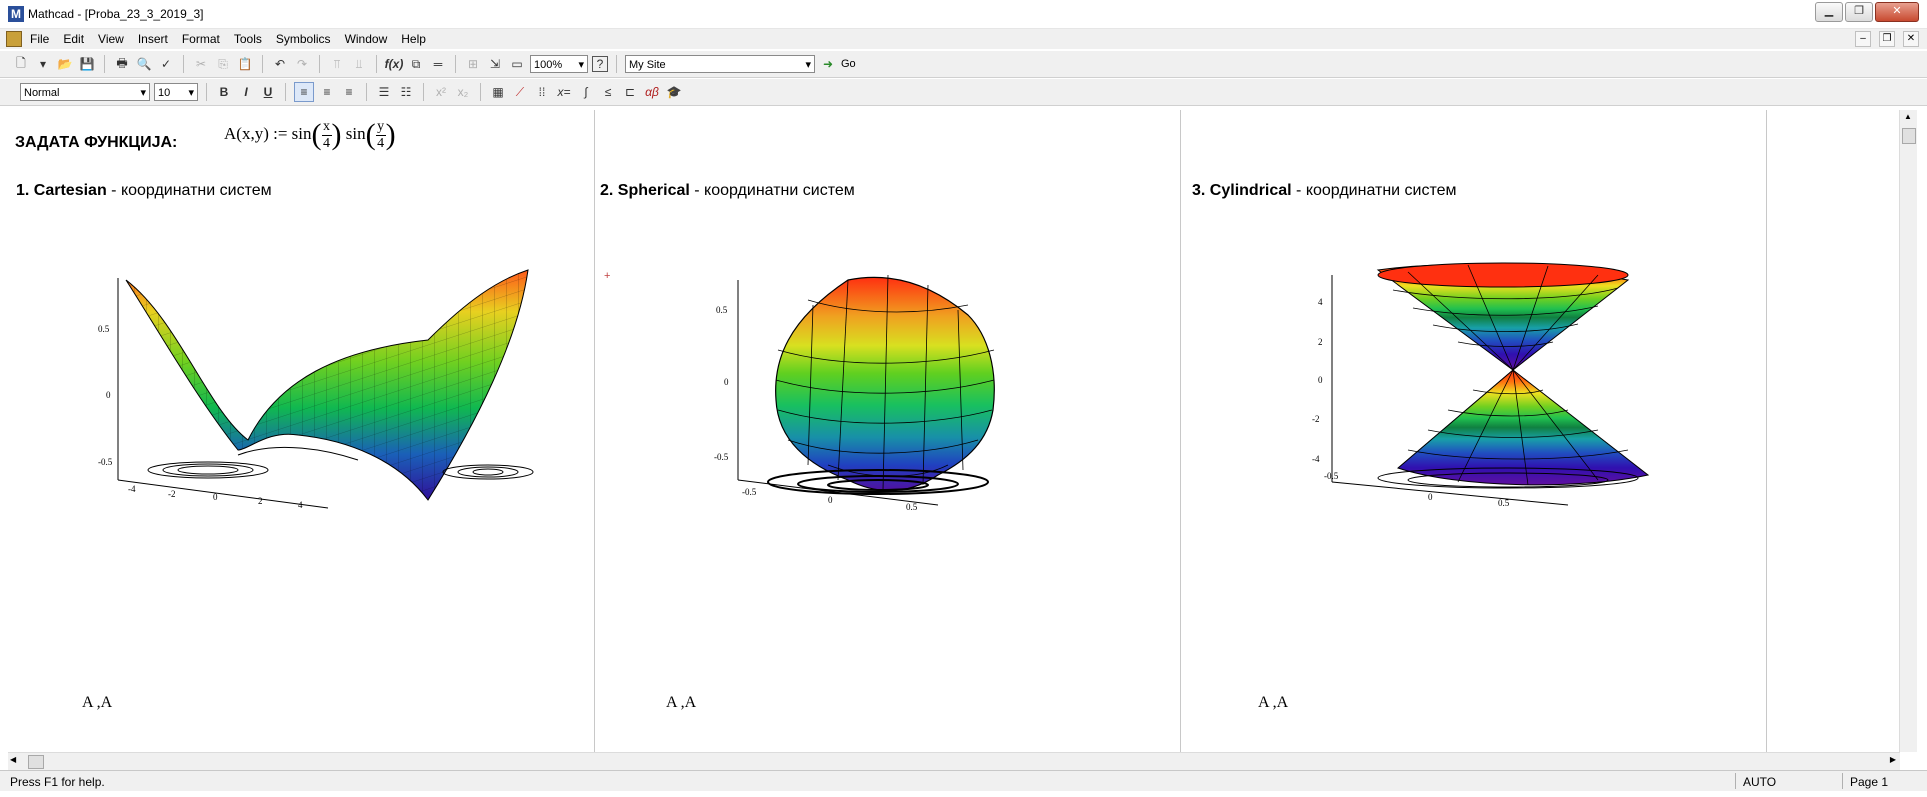  I want to click on doc-minimize-button: –, so click(1863, 39).